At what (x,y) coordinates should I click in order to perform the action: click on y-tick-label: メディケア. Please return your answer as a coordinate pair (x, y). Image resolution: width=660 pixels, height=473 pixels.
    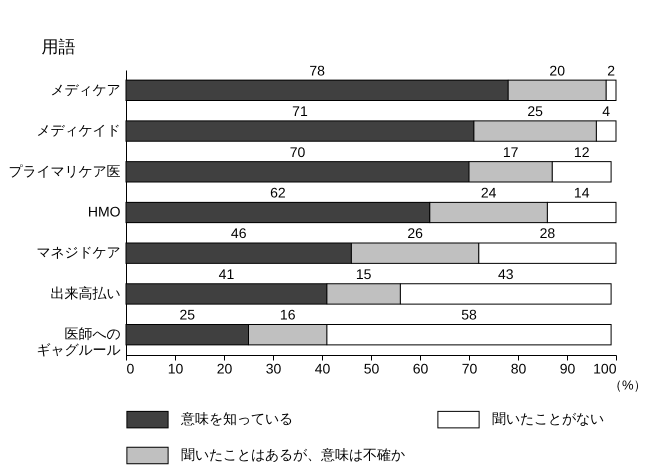
    Looking at the image, I should click on (85, 89).